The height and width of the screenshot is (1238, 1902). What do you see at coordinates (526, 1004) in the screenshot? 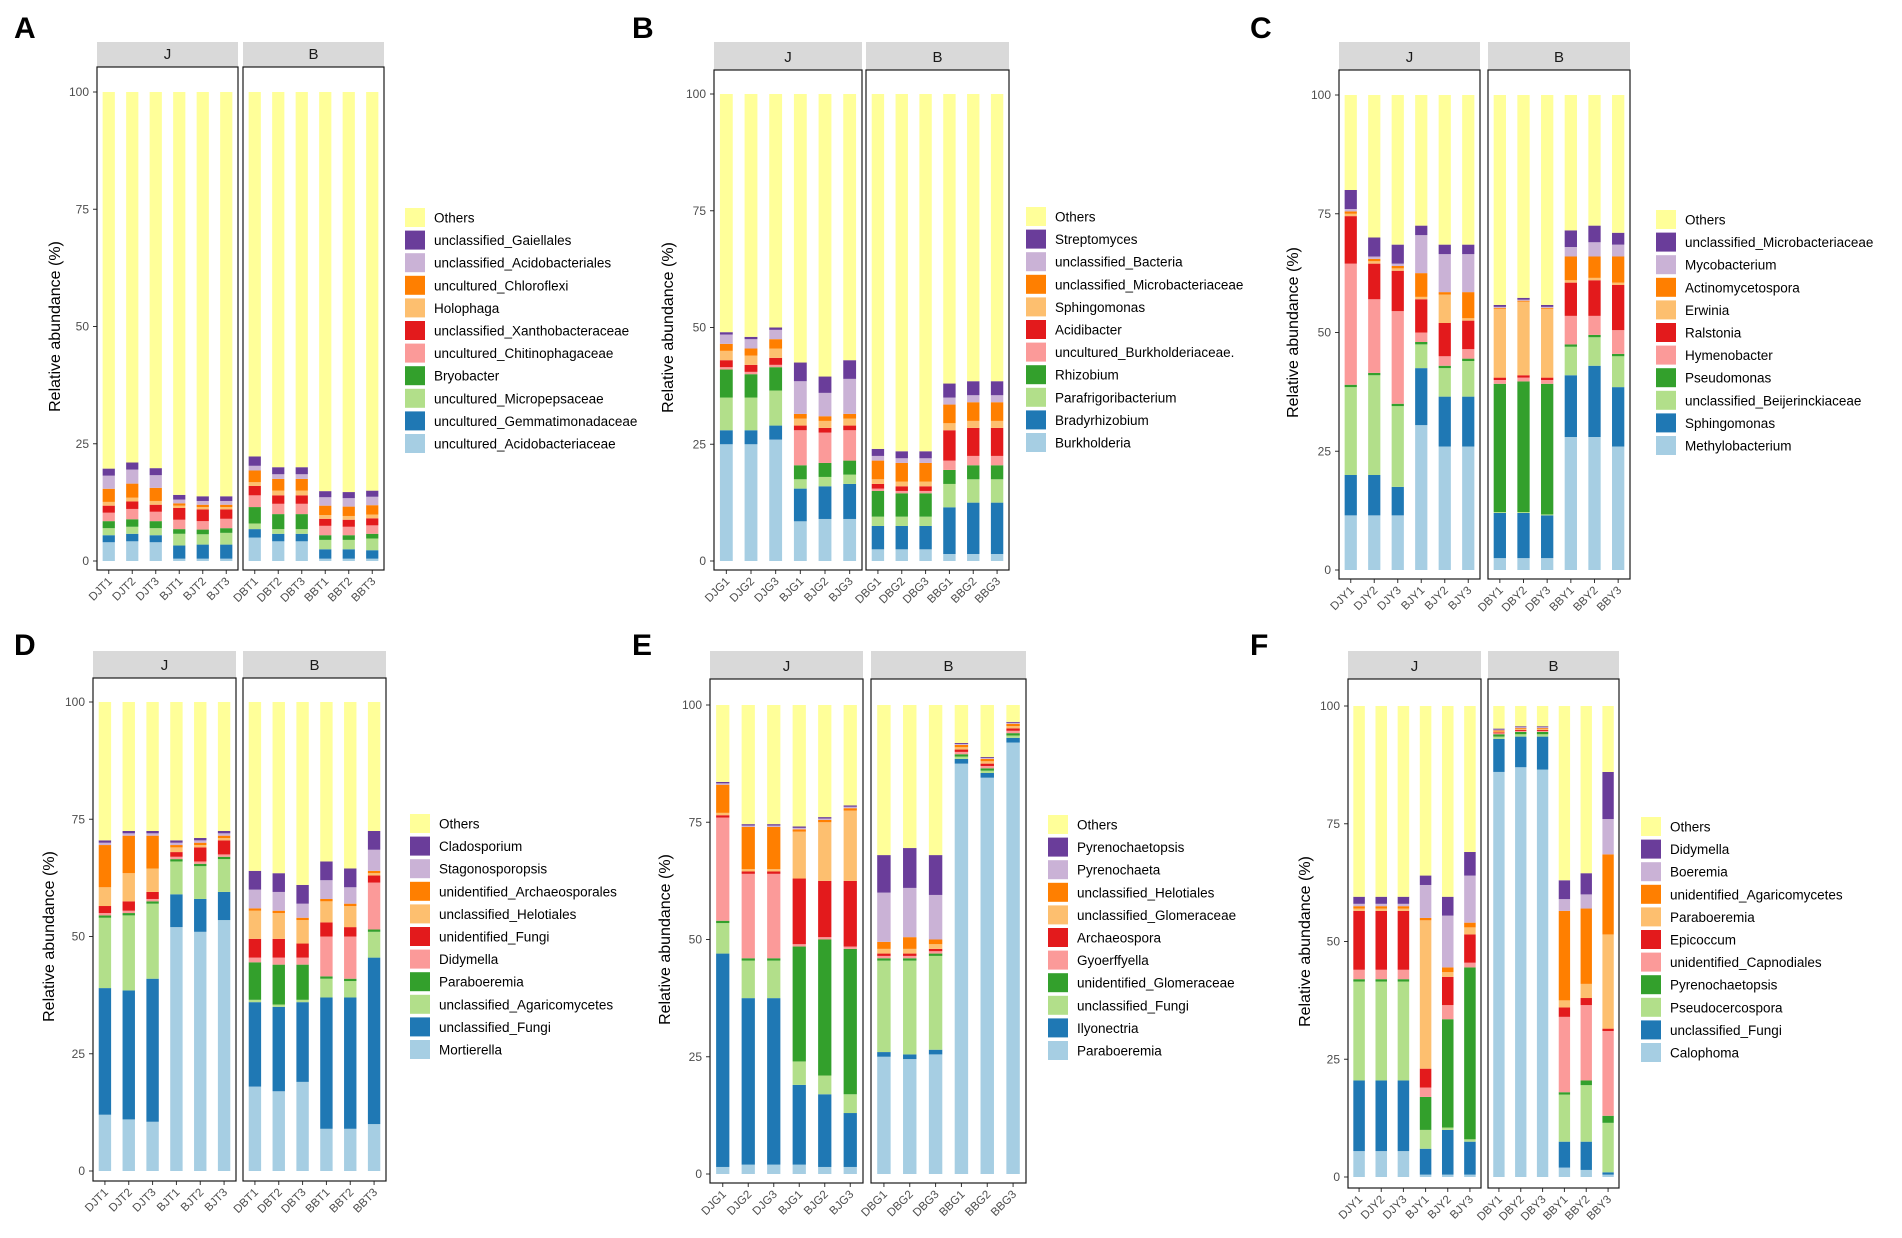
I see `legend-label: unclassified_Agaricomycetes` at bounding box center [526, 1004].